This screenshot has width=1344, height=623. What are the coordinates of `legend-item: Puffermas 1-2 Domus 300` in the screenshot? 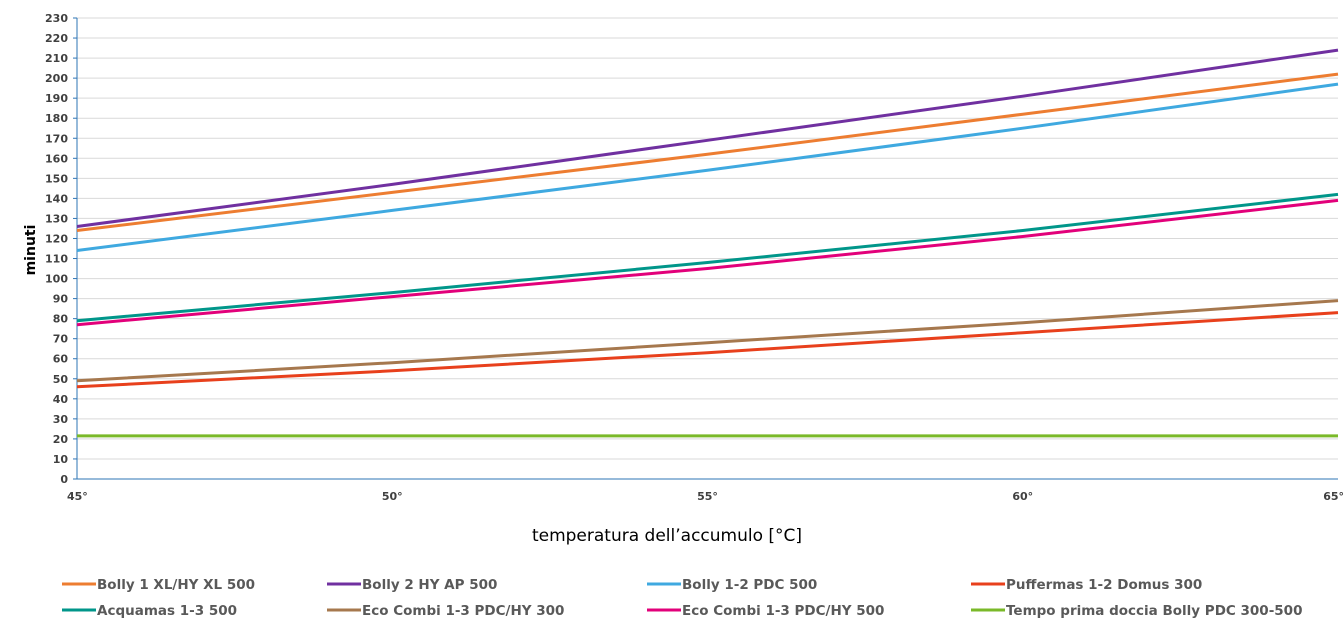 It's located at (1086, 585).